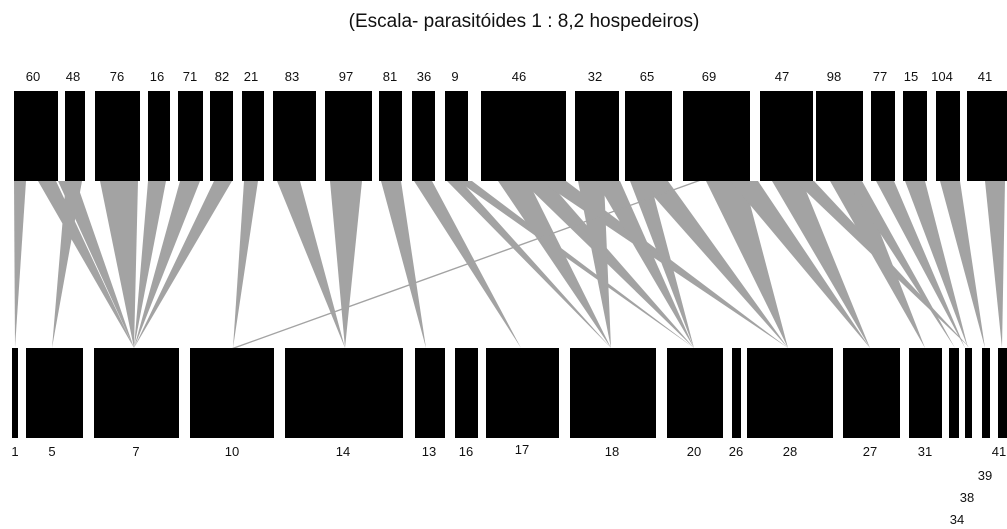 The image size is (1007, 529). Describe the element at coordinates (957, 519) in the screenshot. I see `host-label-34: 34` at that location.